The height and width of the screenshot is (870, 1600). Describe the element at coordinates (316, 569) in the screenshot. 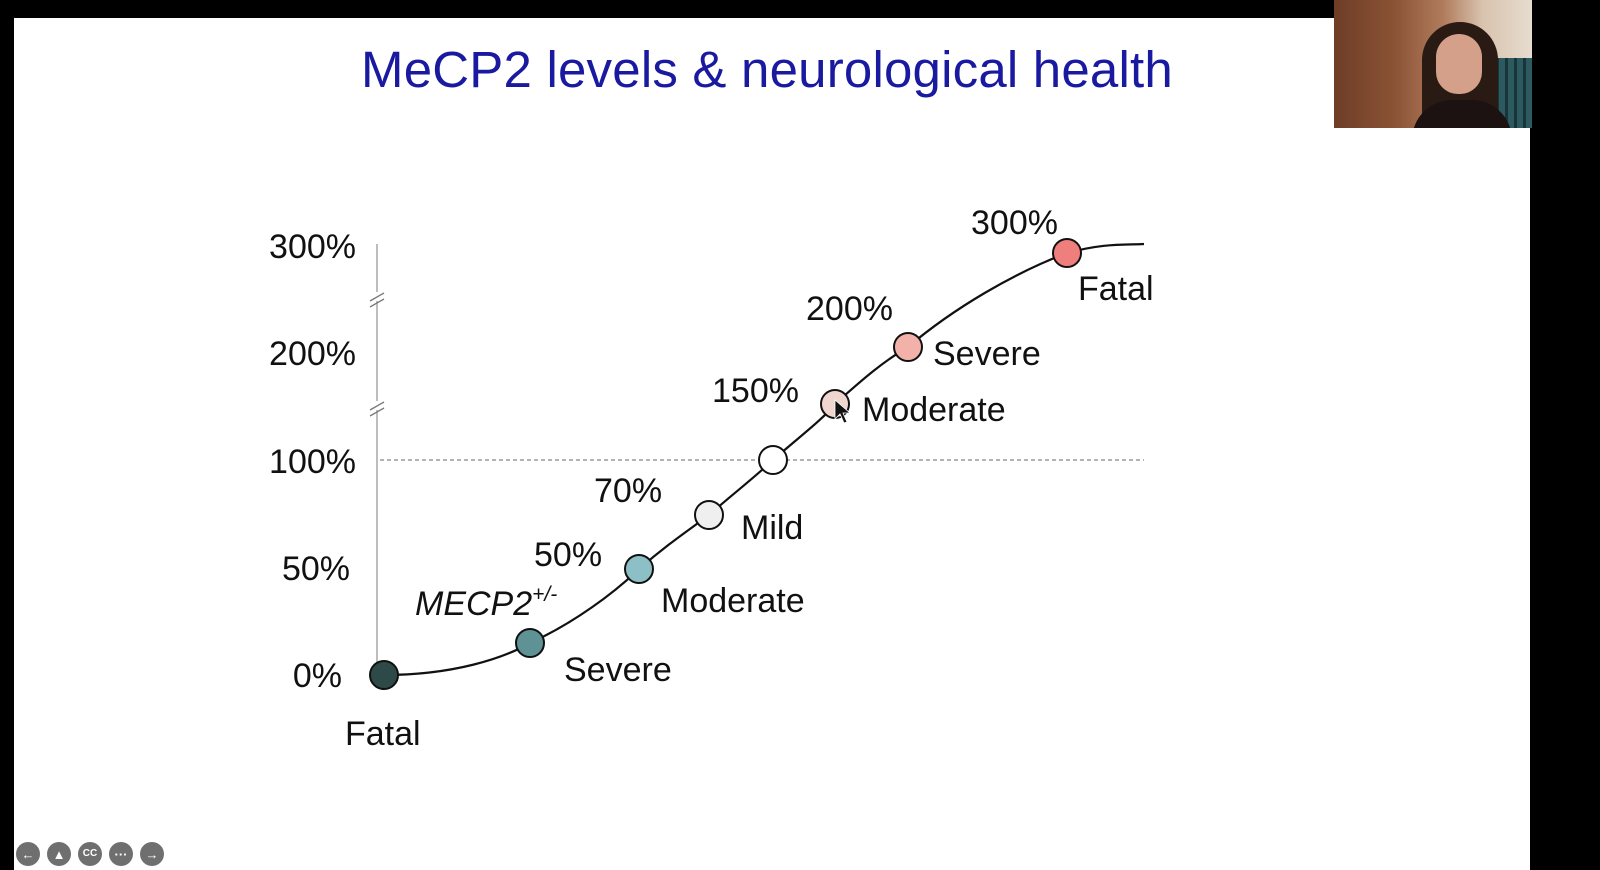

I see `y-tick-50: 50%` at that location.